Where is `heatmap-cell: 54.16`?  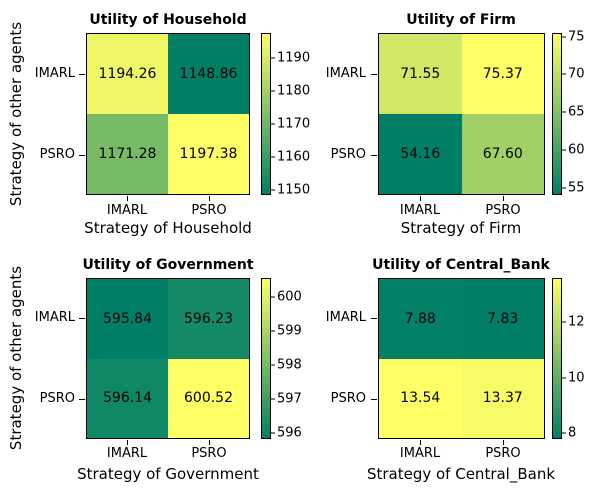 heatmap-cell: 54.16 is located at coordinates (420, 154).